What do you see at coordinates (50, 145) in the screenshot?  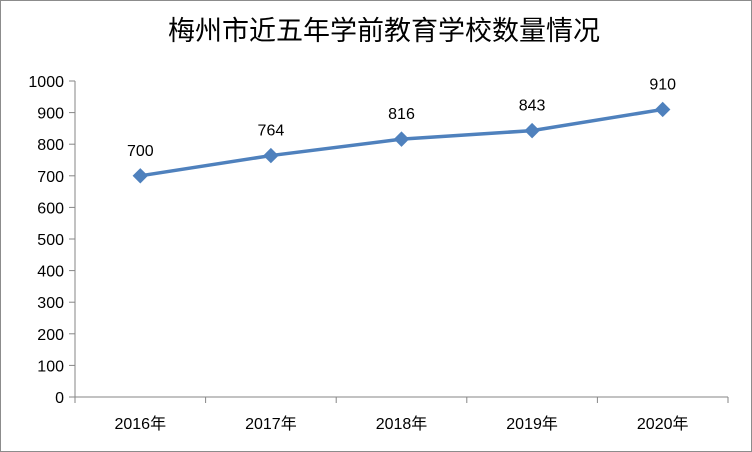 I see `y-tick-label: 800` at bounding box center [50, 145].